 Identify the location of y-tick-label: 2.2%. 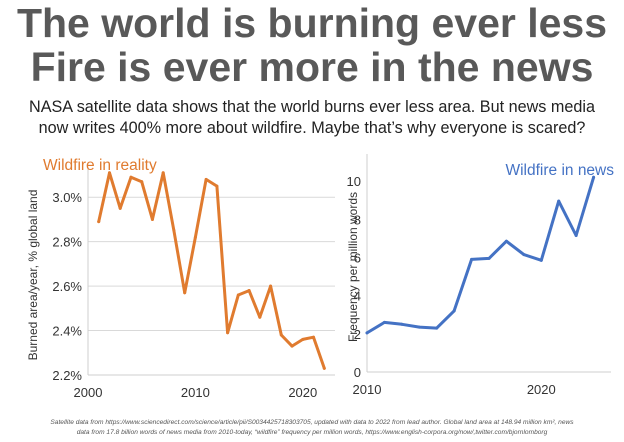
(67, 375).